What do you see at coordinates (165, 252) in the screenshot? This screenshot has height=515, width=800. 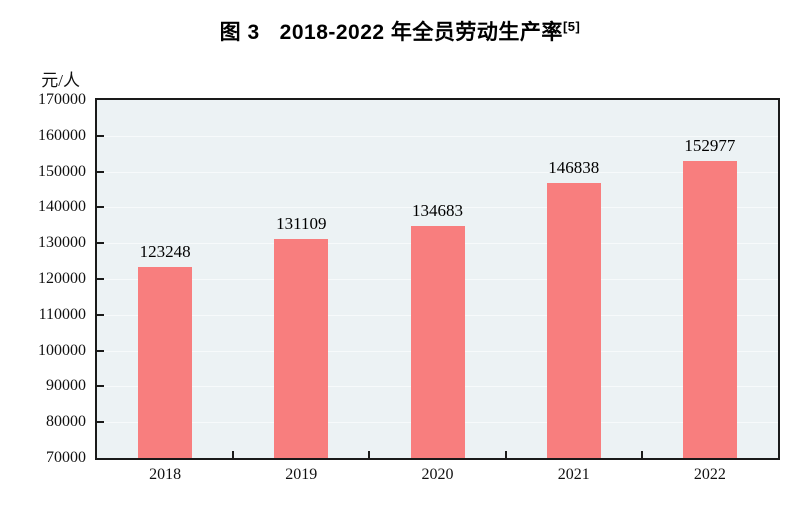 I see `bar-value-label: 123248` at bounding box center [165, 252].